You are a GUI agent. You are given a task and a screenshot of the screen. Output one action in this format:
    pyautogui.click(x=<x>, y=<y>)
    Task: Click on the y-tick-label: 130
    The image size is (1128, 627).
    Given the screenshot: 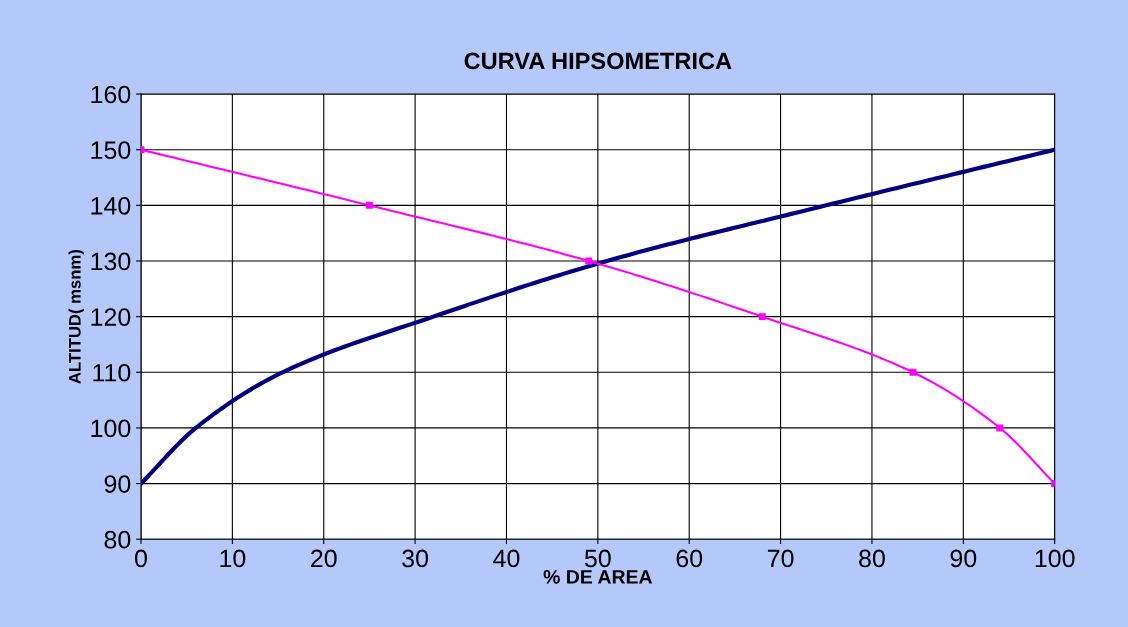 What is the action you would take?
    pyautogui.click(x=111, y=261)
    